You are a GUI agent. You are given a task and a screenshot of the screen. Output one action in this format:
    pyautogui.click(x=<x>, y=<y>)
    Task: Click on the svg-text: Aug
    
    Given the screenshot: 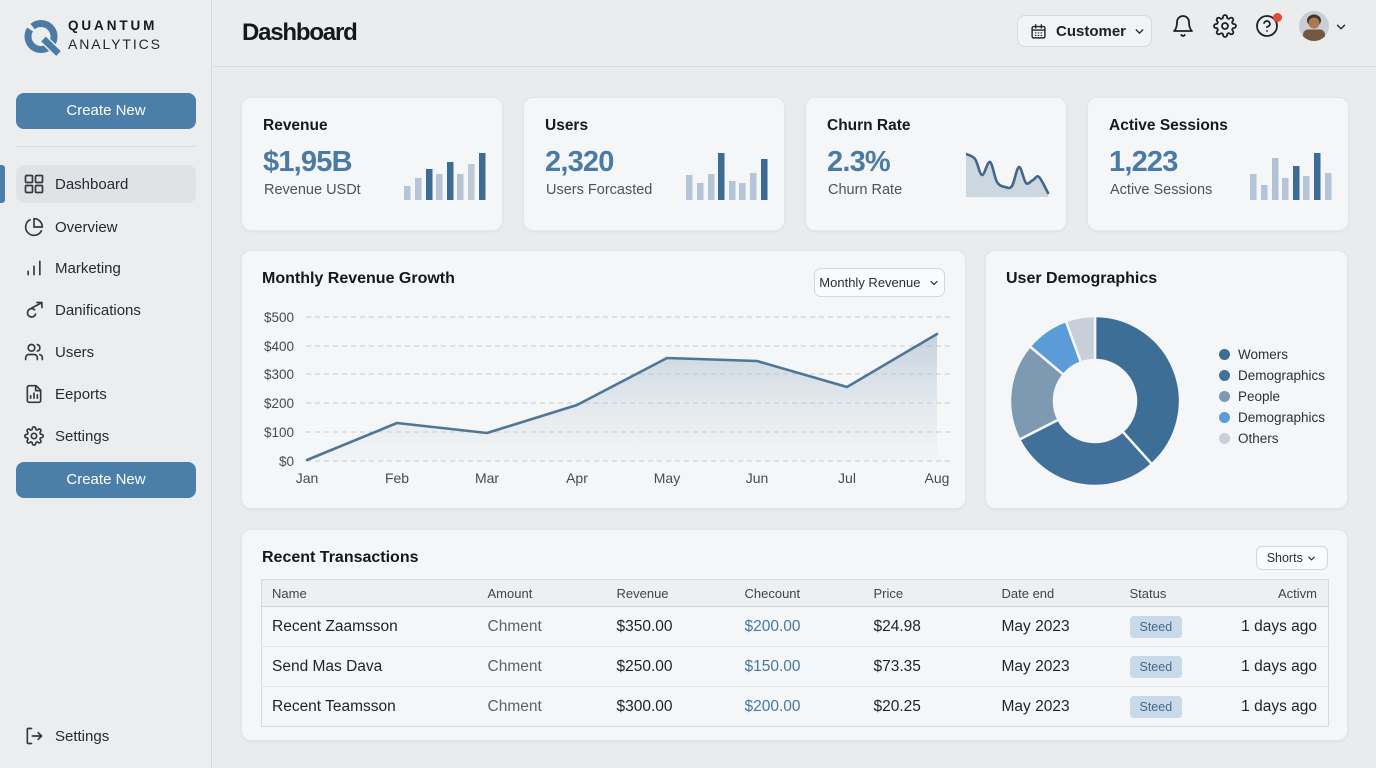 What is the action you would take?
    pyautogui.click(x=937, y=478)
    